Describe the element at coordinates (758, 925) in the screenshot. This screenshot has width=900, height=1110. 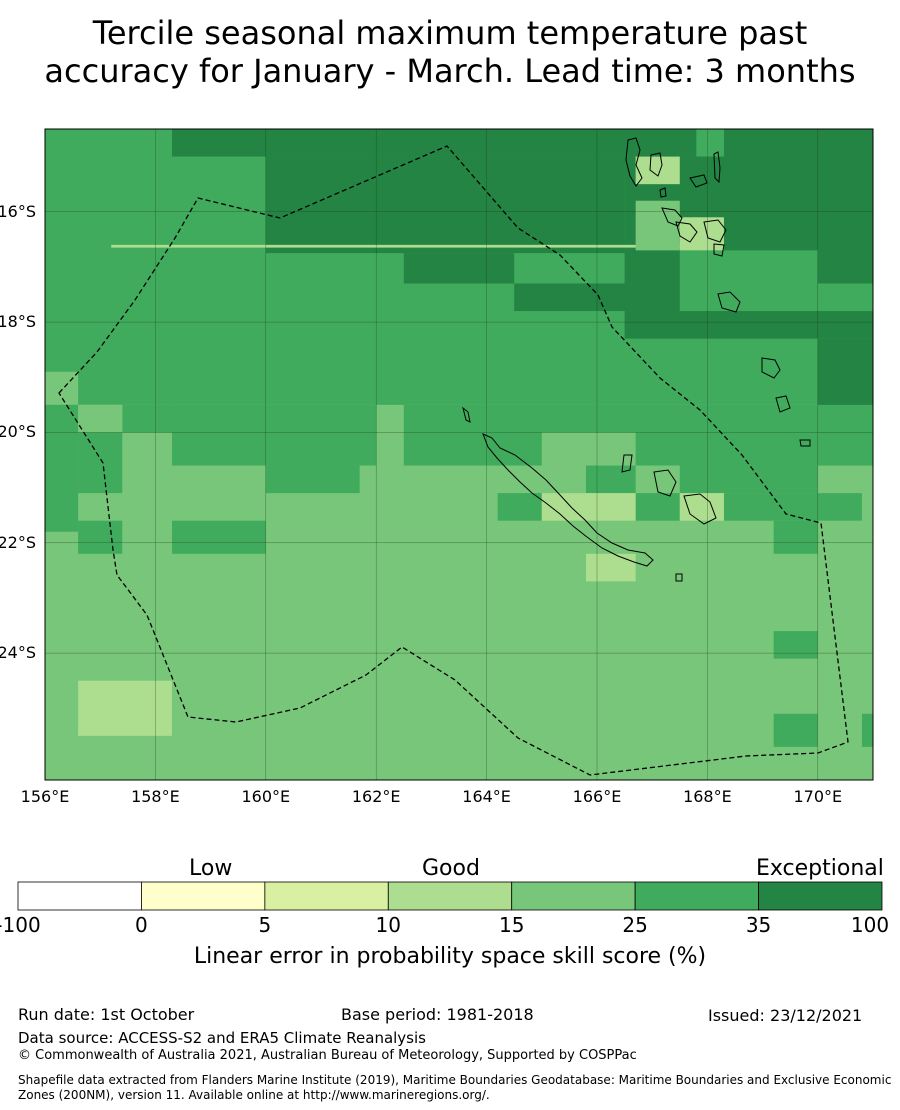
I see `colorbar-tick-label: 35` at that location.